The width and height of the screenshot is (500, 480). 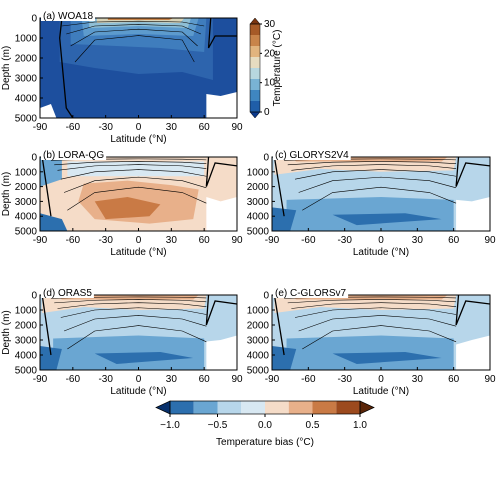 What do you see at coordinates (73, 155) in the screenshot?
I see `panel-title: (b) LORA-QG` at bounding box center [73, 155].